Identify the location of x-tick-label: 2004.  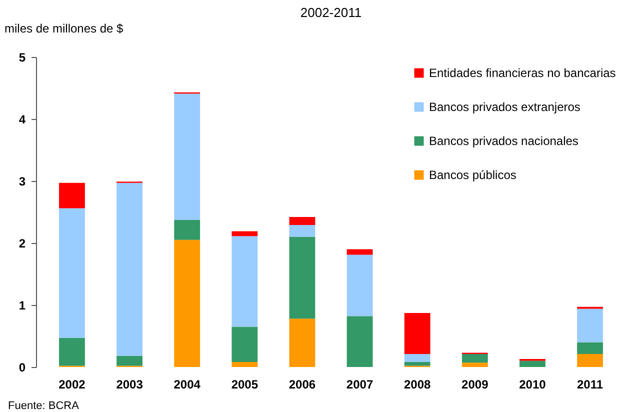
(187, 385).